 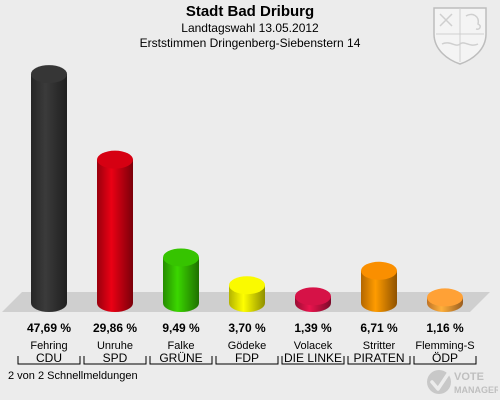 What do you see at coordinates (476, 390) in the screenshot?
I see `logo-line-2: MANAGER` at bounding box center [476, 390].